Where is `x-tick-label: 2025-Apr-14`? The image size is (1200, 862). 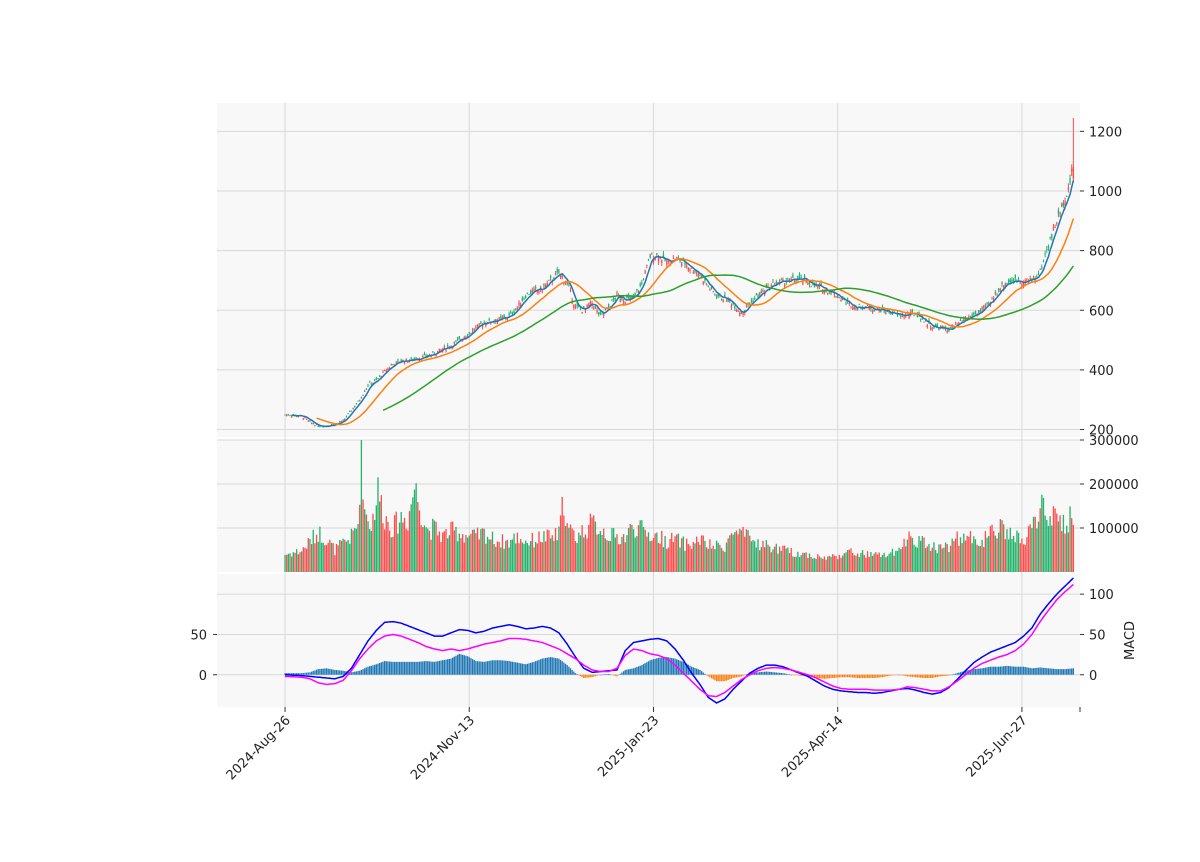
x-tick-label: 2025-Apr-14 is located at coordinates (812, 746).